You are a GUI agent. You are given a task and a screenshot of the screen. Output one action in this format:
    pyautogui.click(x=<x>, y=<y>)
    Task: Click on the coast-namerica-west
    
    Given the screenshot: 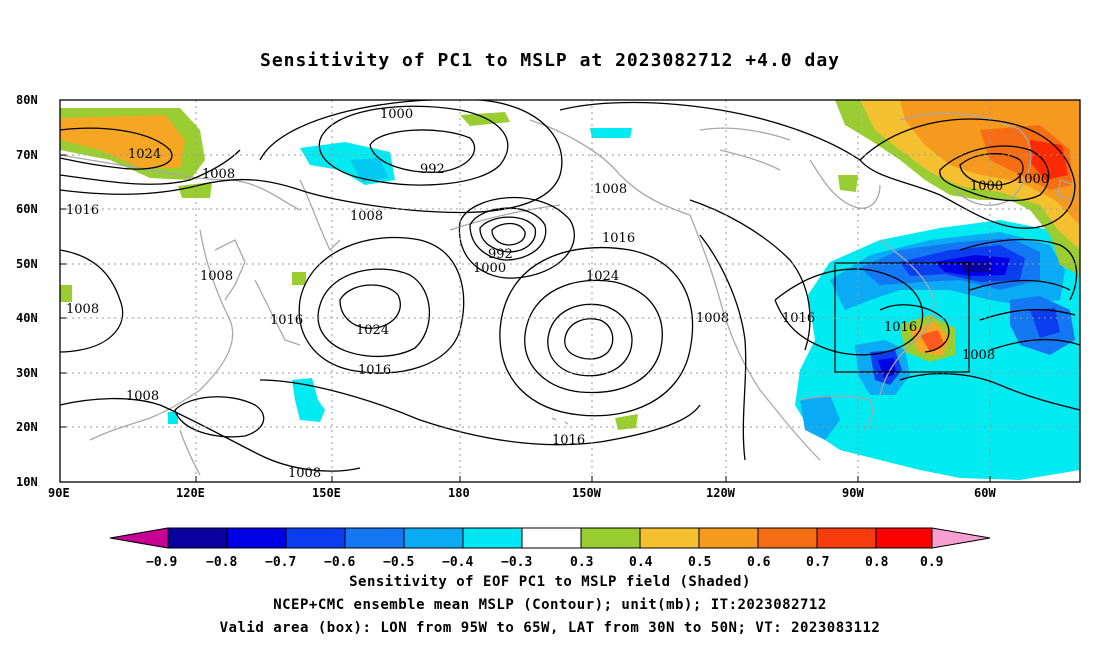 What is the action you would take?
    pyautogui.click(x=755, y=337)
    